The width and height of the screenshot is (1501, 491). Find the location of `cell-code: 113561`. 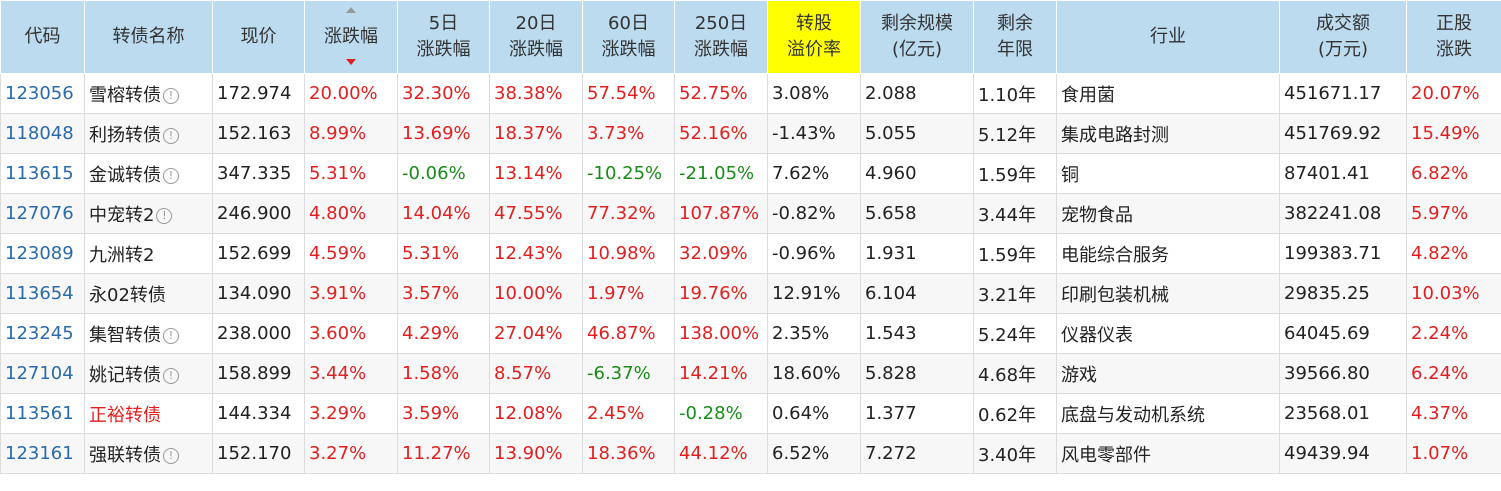

cell-code: 113561 is located at coordinates (42, 413).